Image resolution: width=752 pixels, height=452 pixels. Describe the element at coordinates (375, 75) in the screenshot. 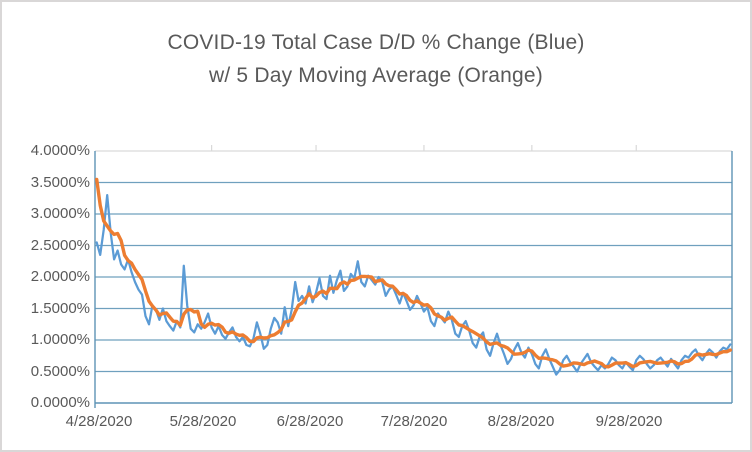

I see `chart-title-line2: w/ 5 Day Moving Average (Orange)` at that location.